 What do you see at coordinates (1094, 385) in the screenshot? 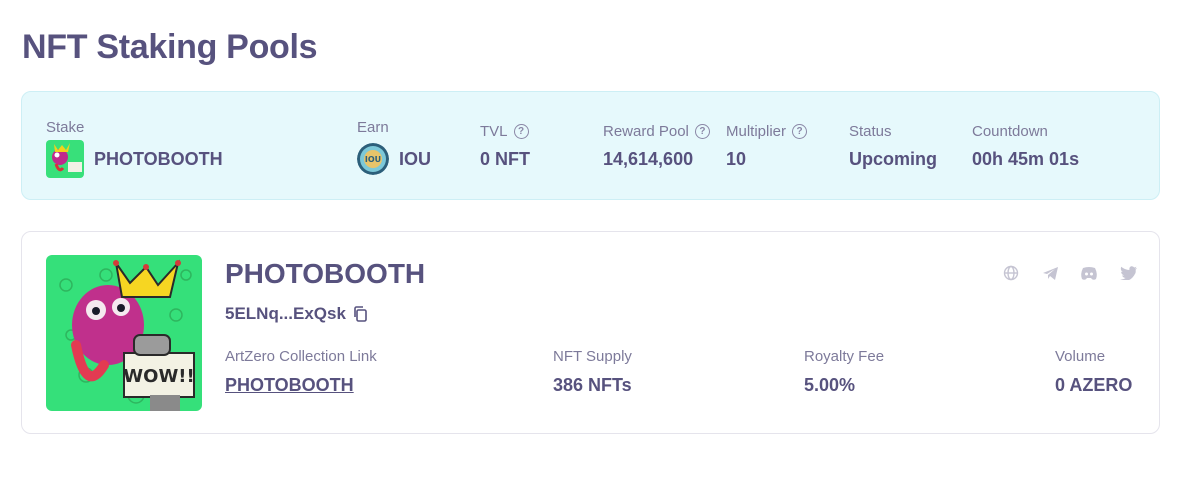
I see `volume-value: 0 AZERO` at bounding box center [1094, 385].